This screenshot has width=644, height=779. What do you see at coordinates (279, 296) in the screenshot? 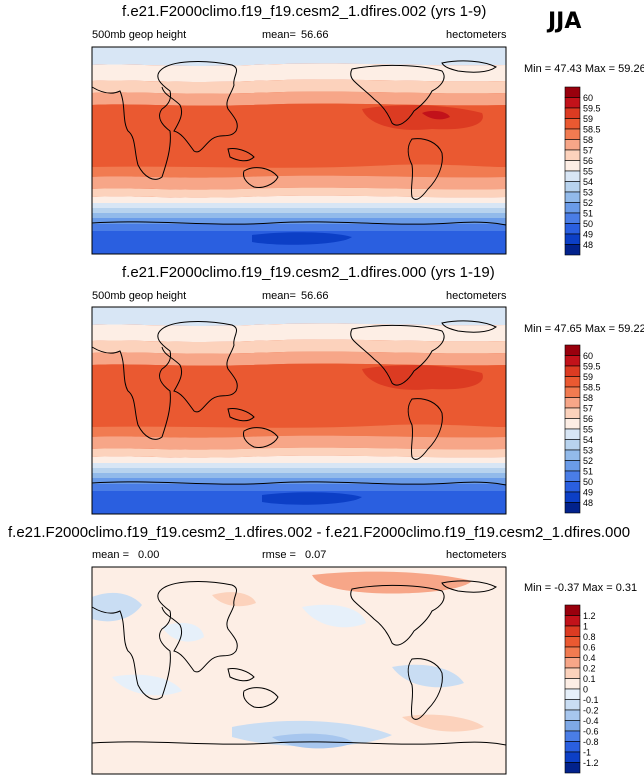
I see `panel2-mean-label: mean=` at bounding box center [279, 296].